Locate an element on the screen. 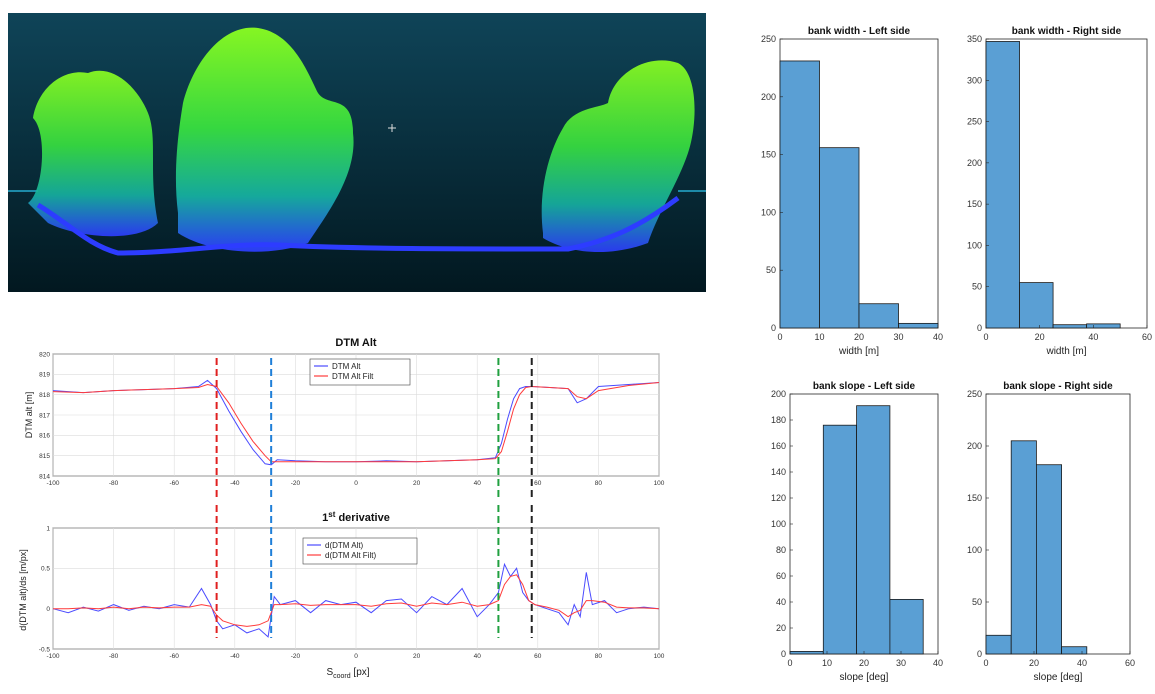 The width and height of the screenshot is (1155, 694). legend-box is located at coordinates (360, 551).